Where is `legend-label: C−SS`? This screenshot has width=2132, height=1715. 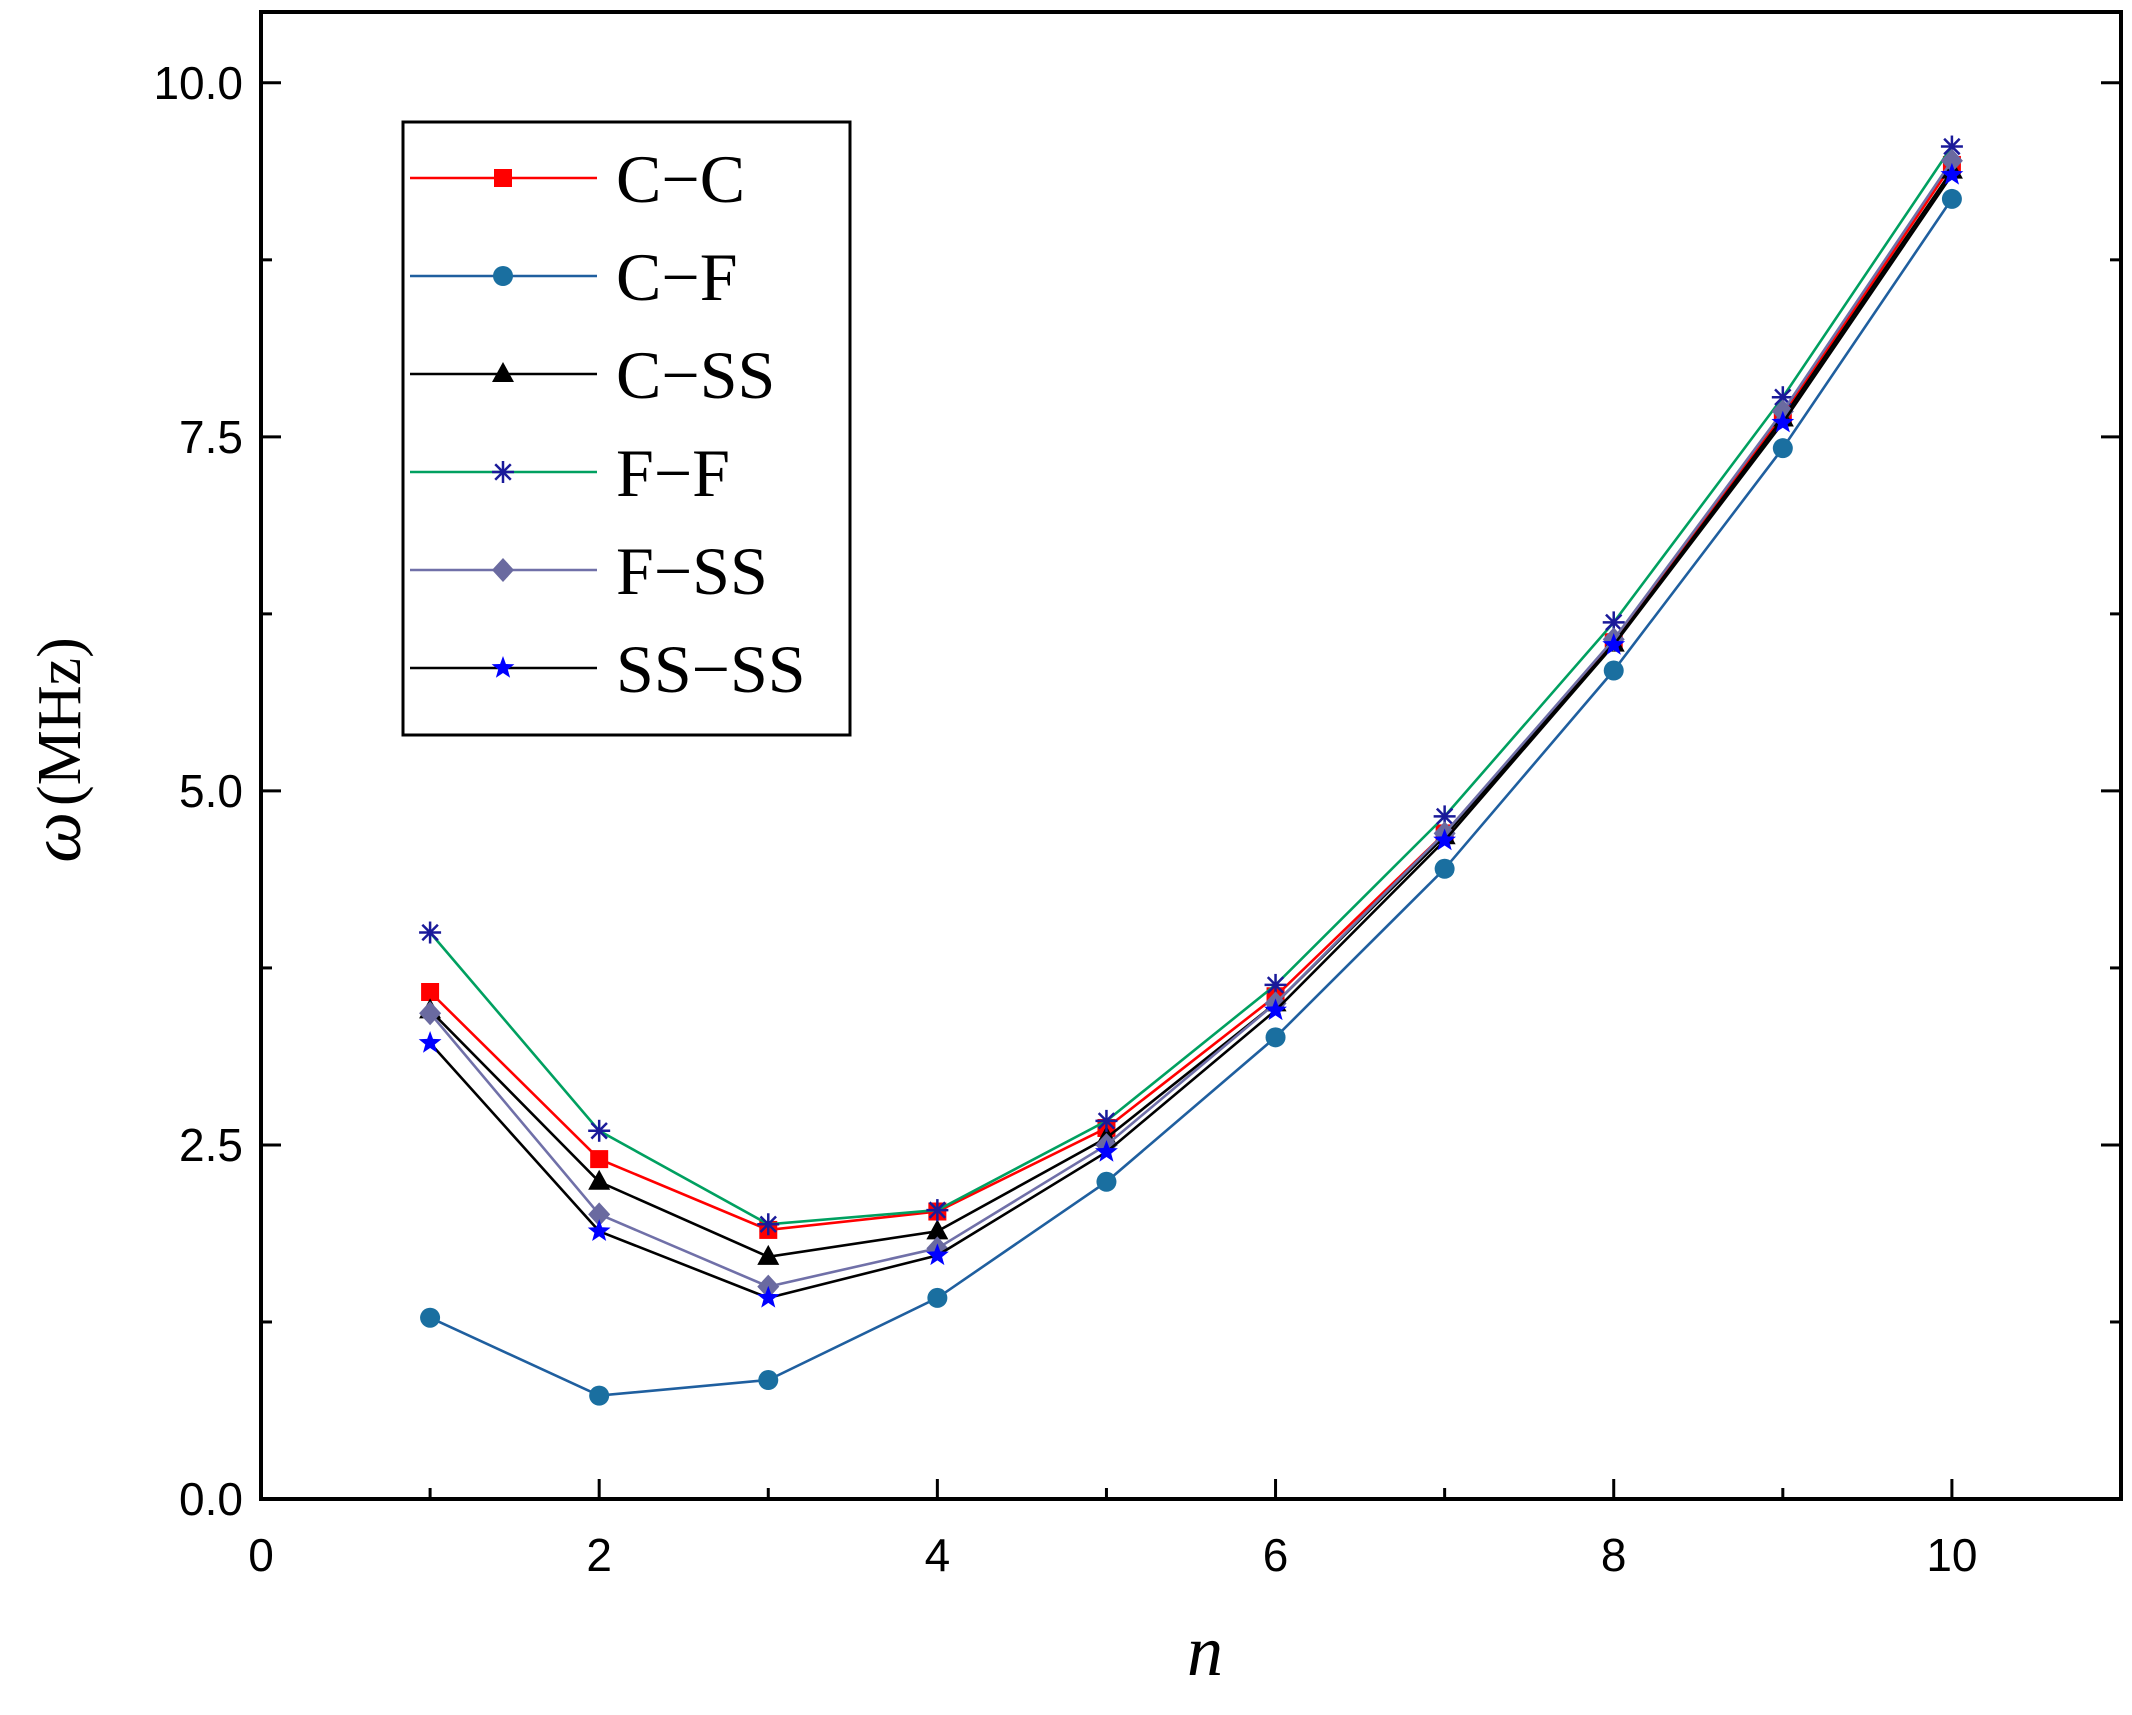
legend-label: C−SS is located at coordinates (695, 375).